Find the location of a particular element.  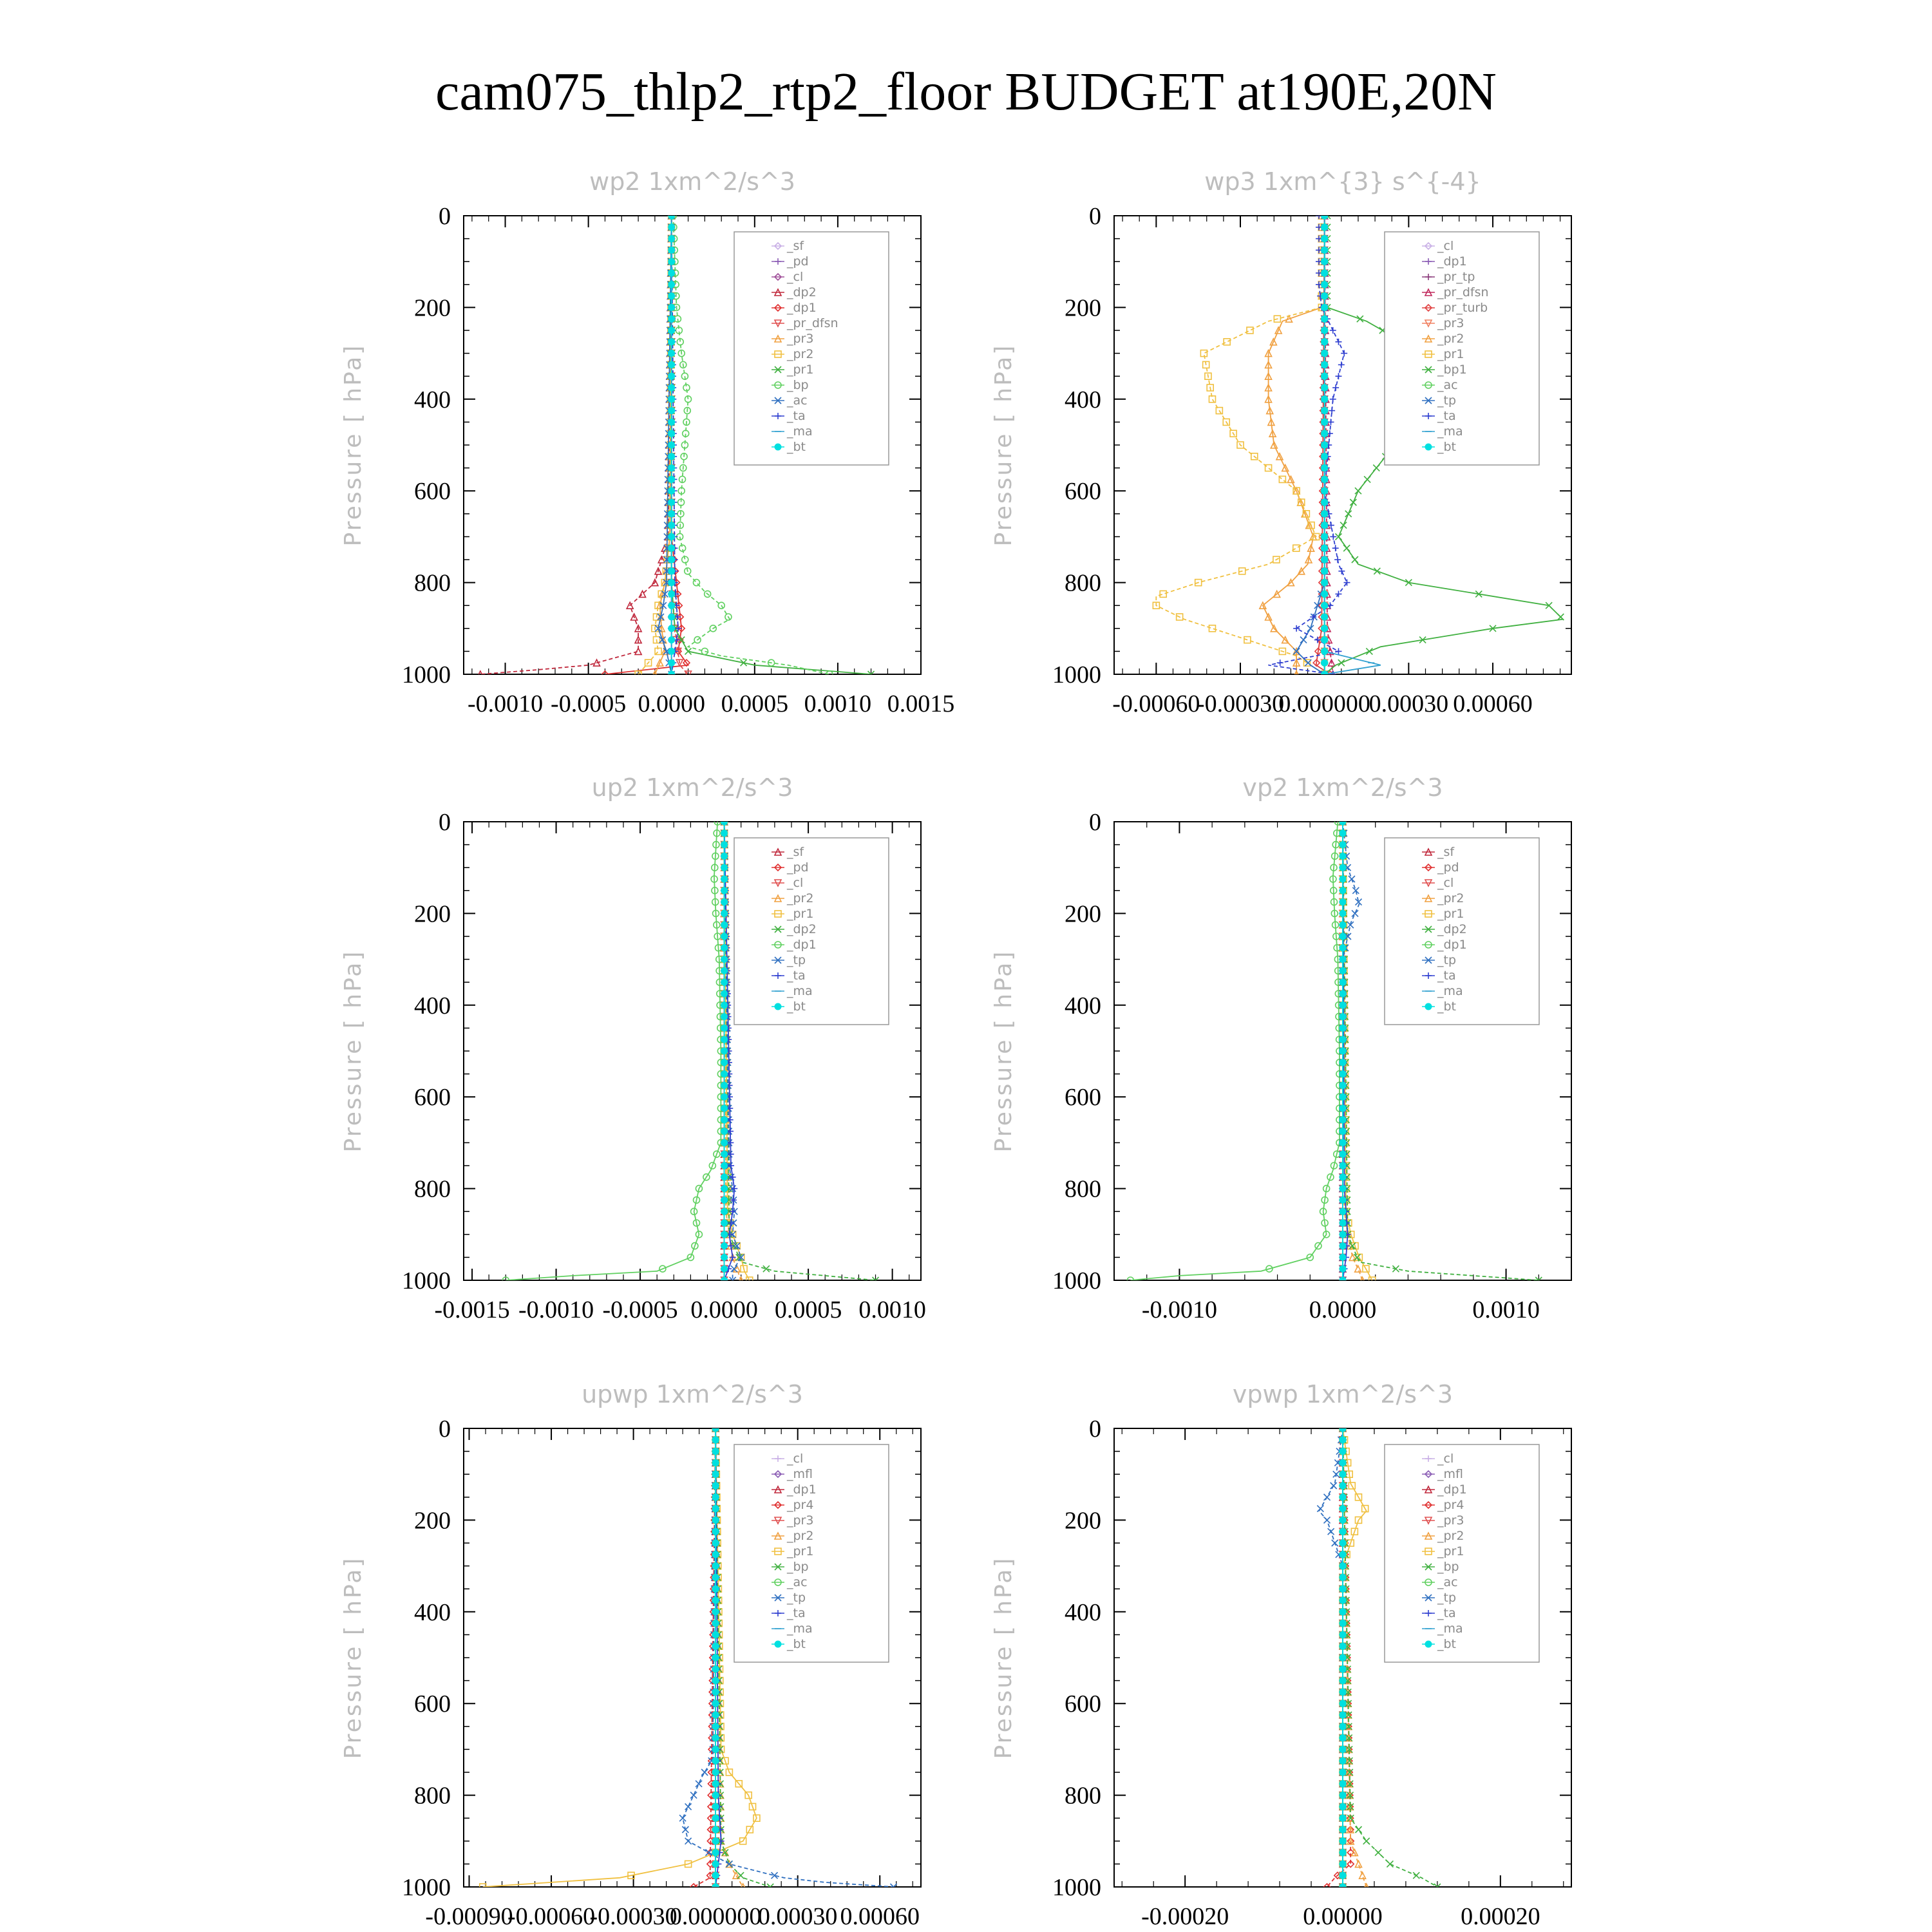

legend: _sf_pd_cl_pr2 _pr1_dp2 _dp1_tp _ta_ma_bt is located at coordinates (812, 931).